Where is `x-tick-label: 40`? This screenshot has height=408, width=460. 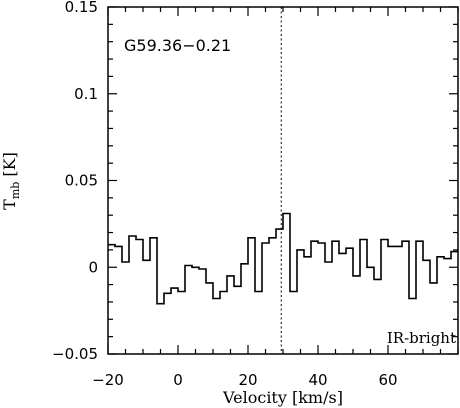
x-tick-label: 40 is located at coordinates (317, 380).